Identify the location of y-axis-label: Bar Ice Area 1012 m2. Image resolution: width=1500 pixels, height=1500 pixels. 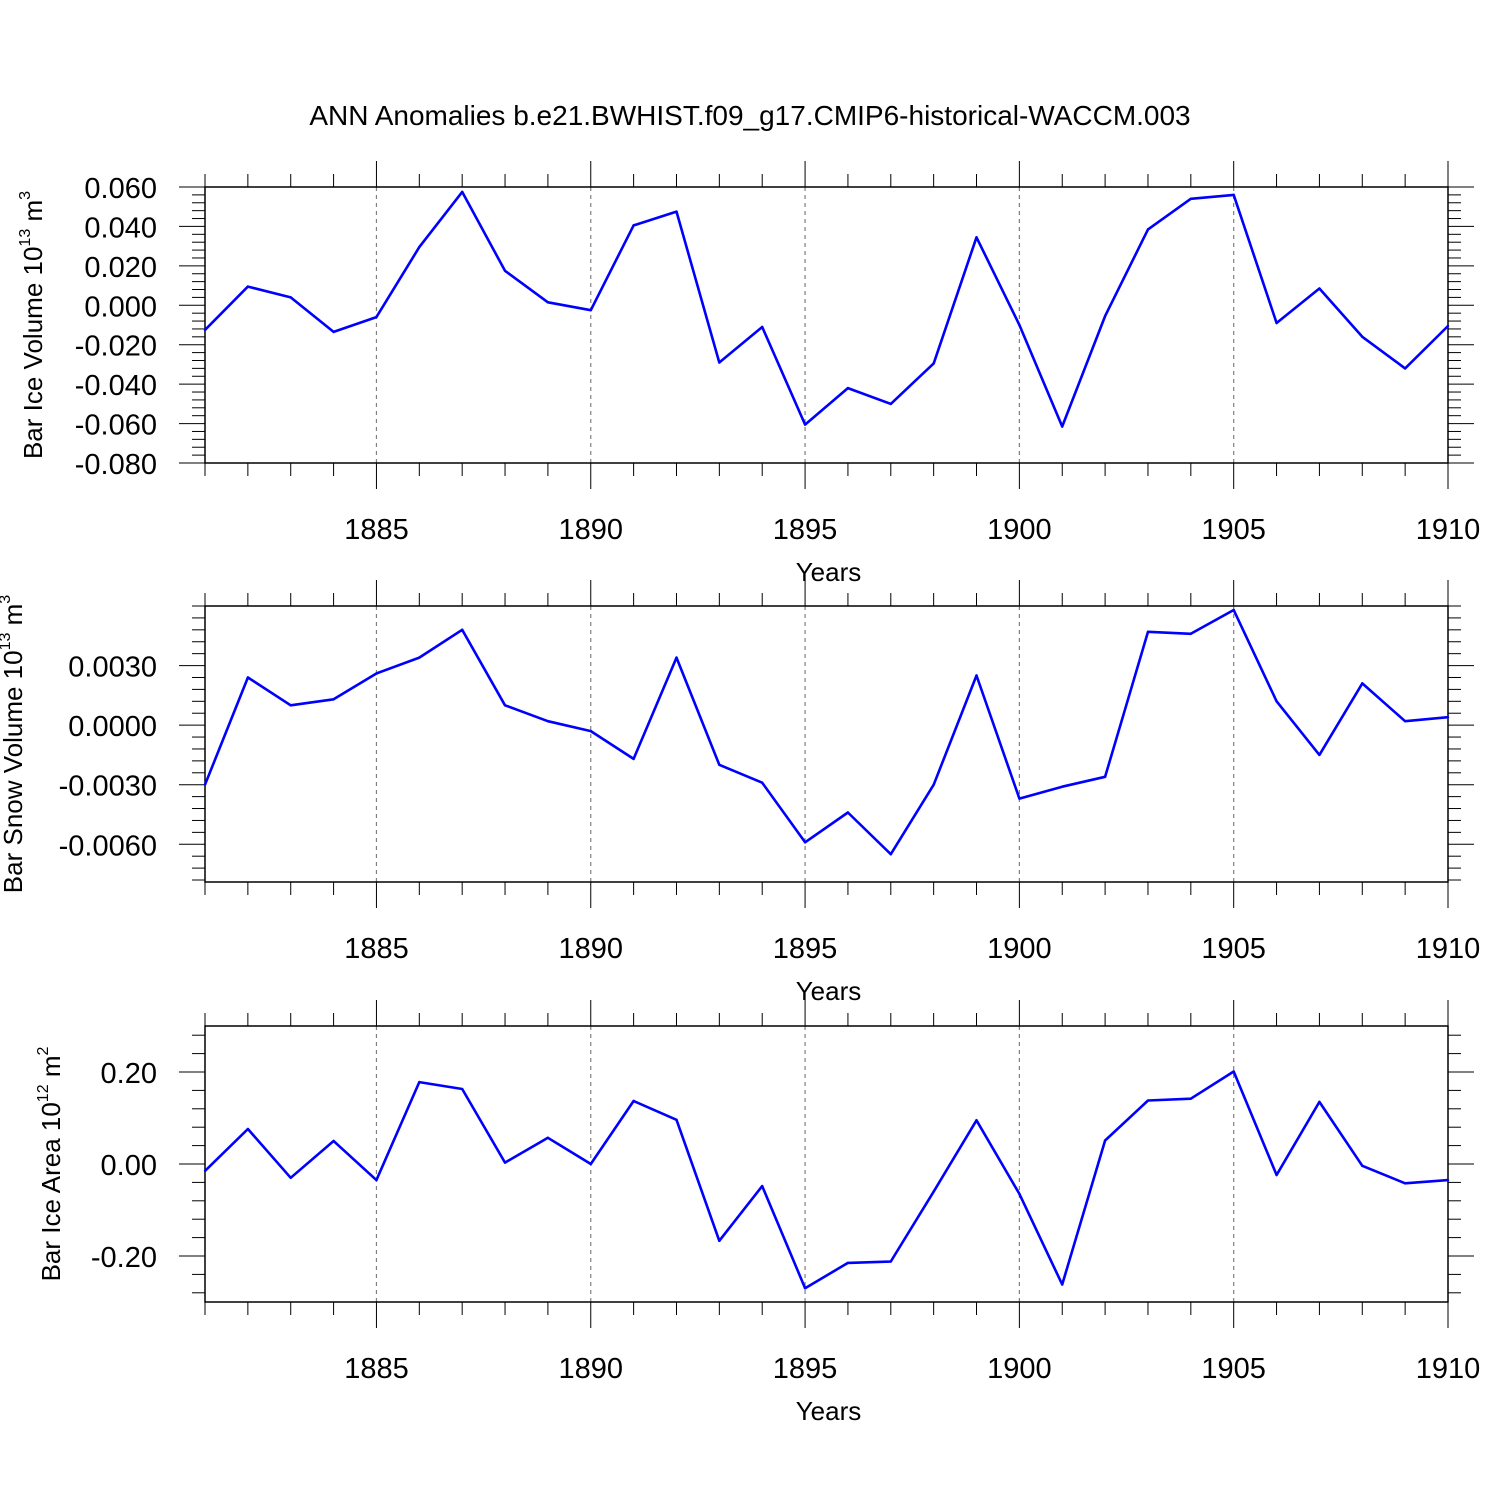
(50, 1163).